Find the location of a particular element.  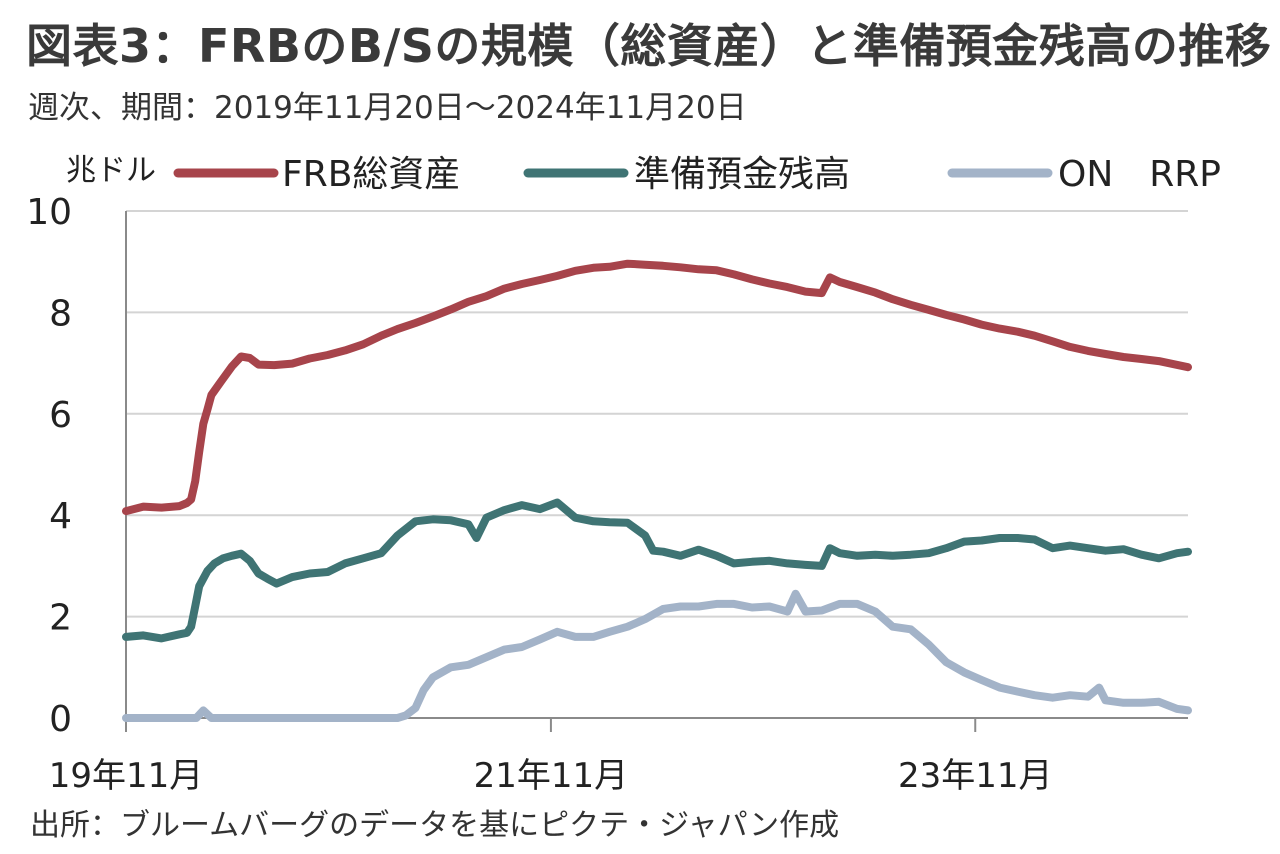

chart-subtitle: 週次、期間：2019年11月20日～2024年11月20日 is located at coordinates (387, 108).